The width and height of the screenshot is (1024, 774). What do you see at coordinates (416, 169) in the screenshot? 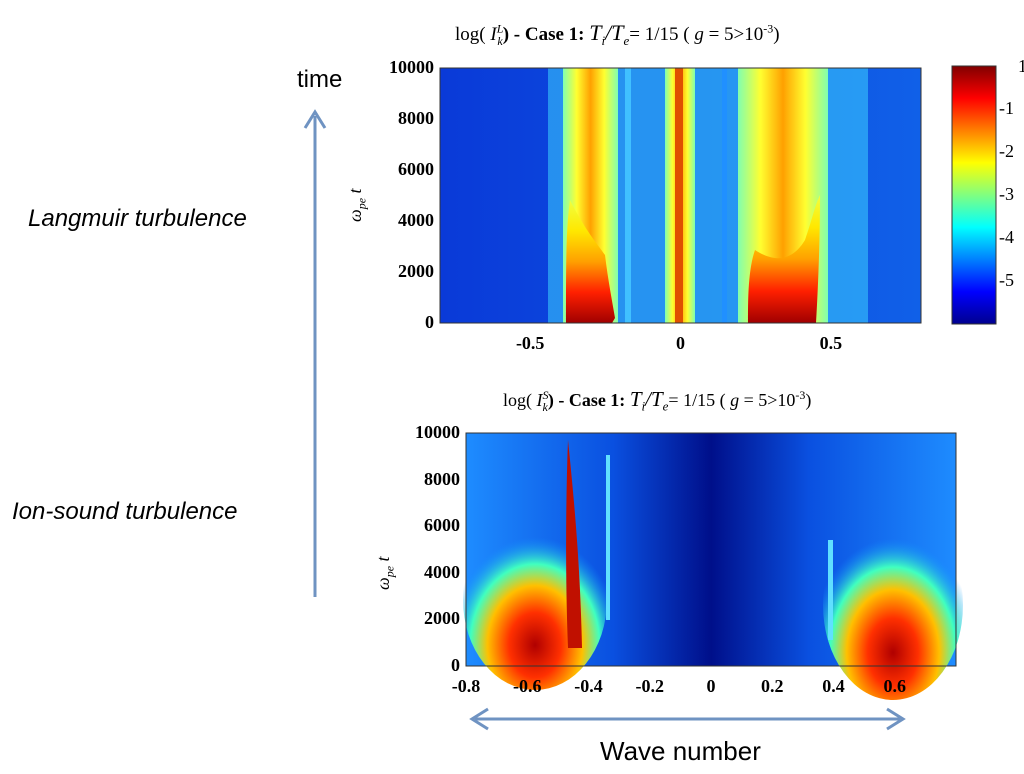
I see `langmuir-y-tick-label: 6000` at bounding box center [416, 169].